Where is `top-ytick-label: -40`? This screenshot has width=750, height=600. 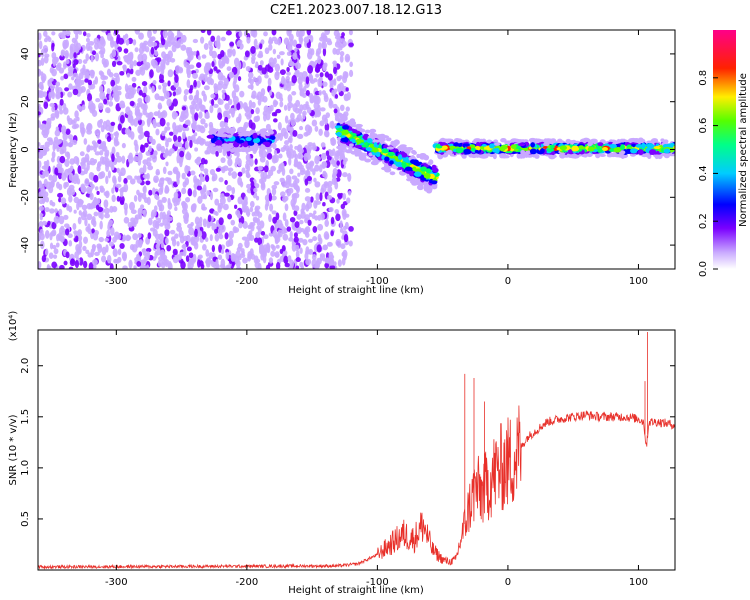
top-ytick-label: -40 is located at coordinates (25, 245).